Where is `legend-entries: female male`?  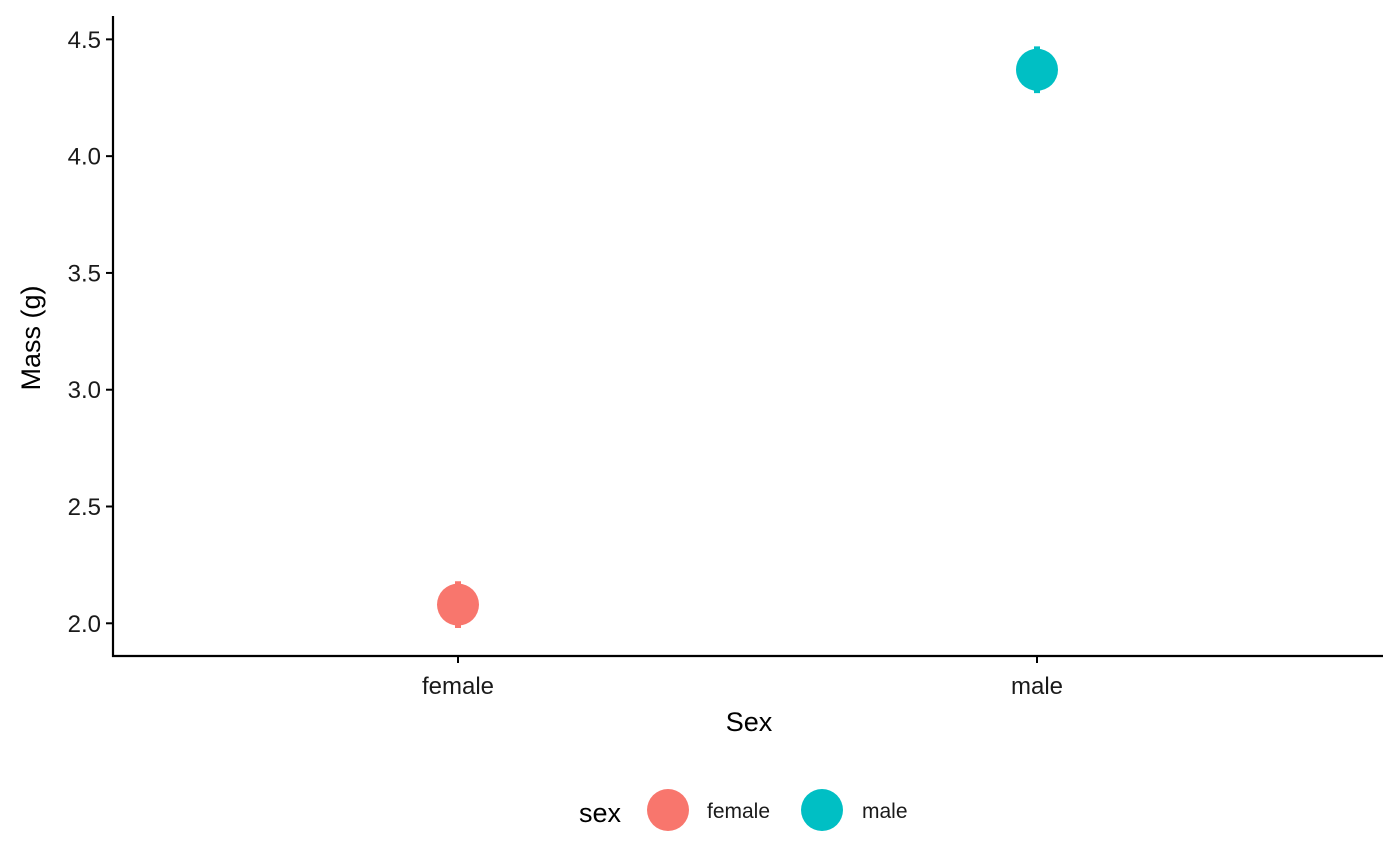
legend-entries: female male is located at coordinates (777, 810).